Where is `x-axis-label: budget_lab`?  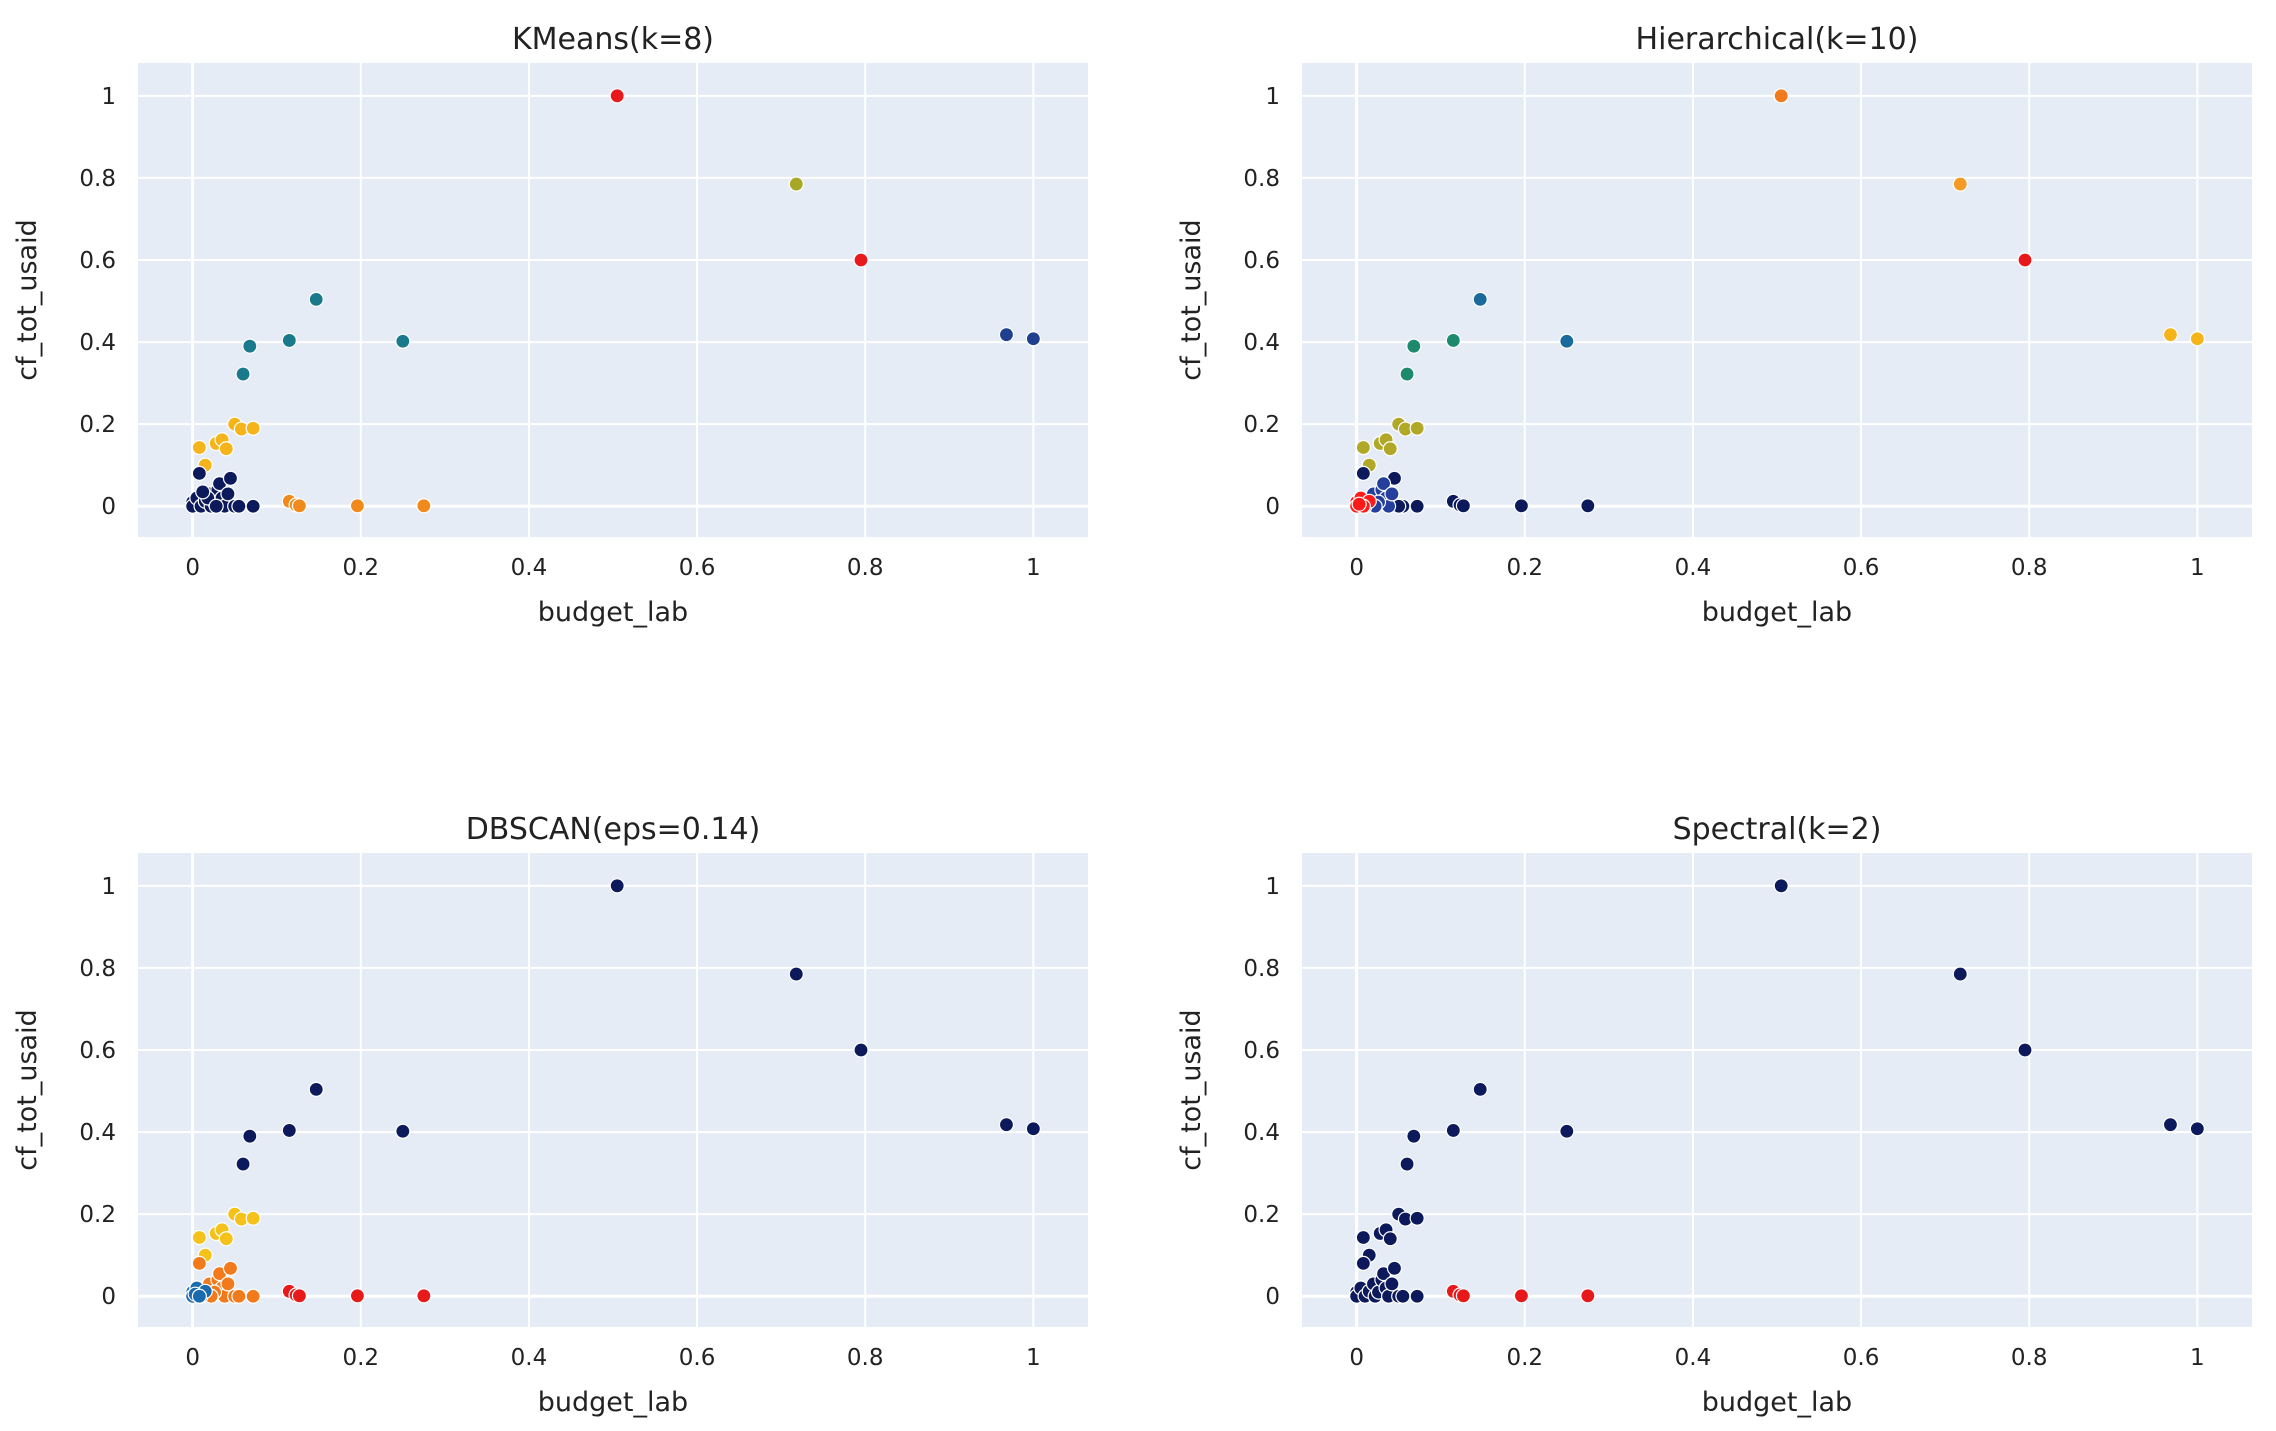 x-axis-label: budget_lab is located at coordinates (613, 1402).